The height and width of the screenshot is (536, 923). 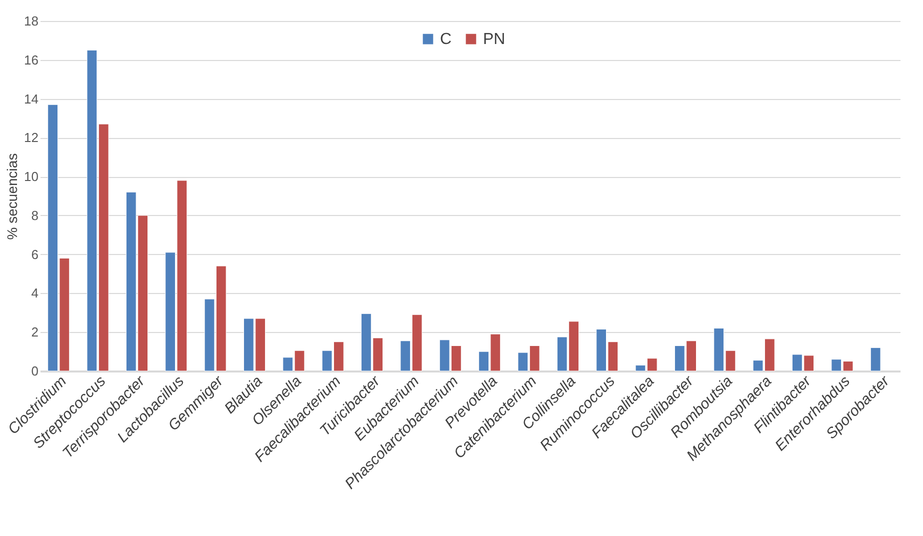 I want to click on y-axis-title: % secuencias, so click(x=12, y=196).